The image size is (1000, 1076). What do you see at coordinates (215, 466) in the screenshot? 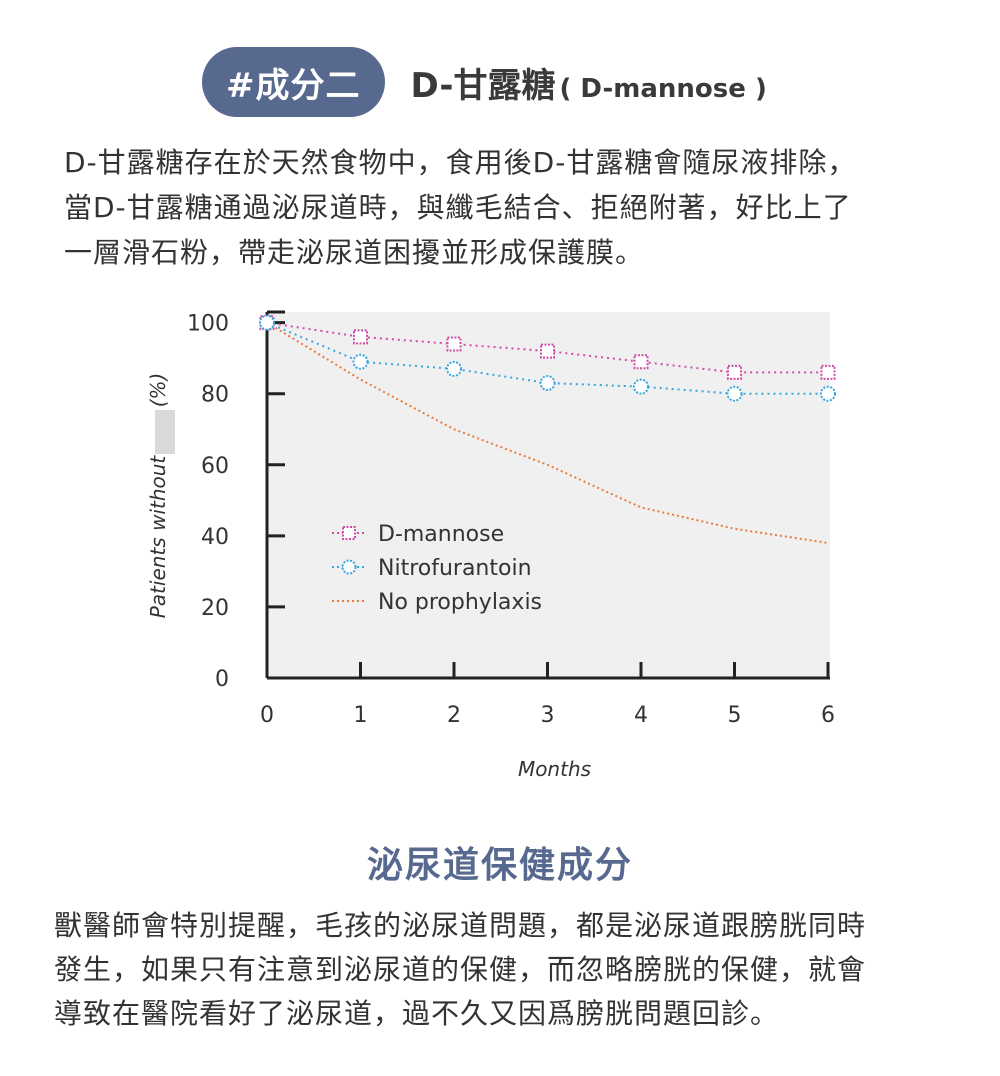
I see `y-tick-label: 60` at bounding box center [215, 466].